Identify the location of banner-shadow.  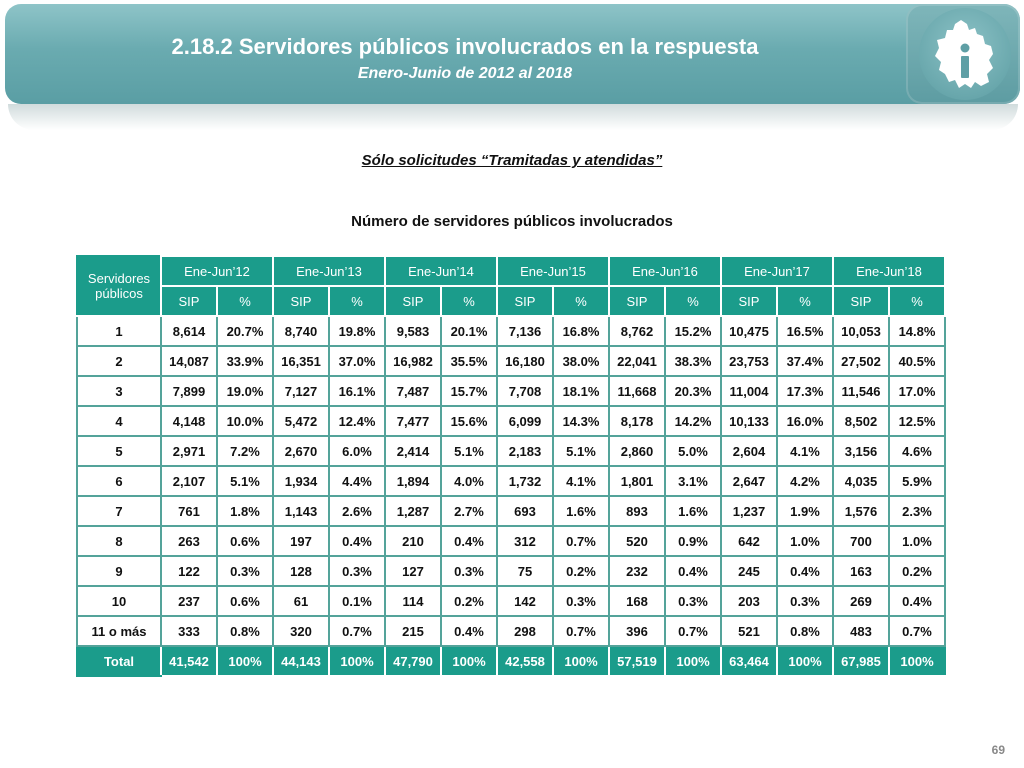
(513, 117).